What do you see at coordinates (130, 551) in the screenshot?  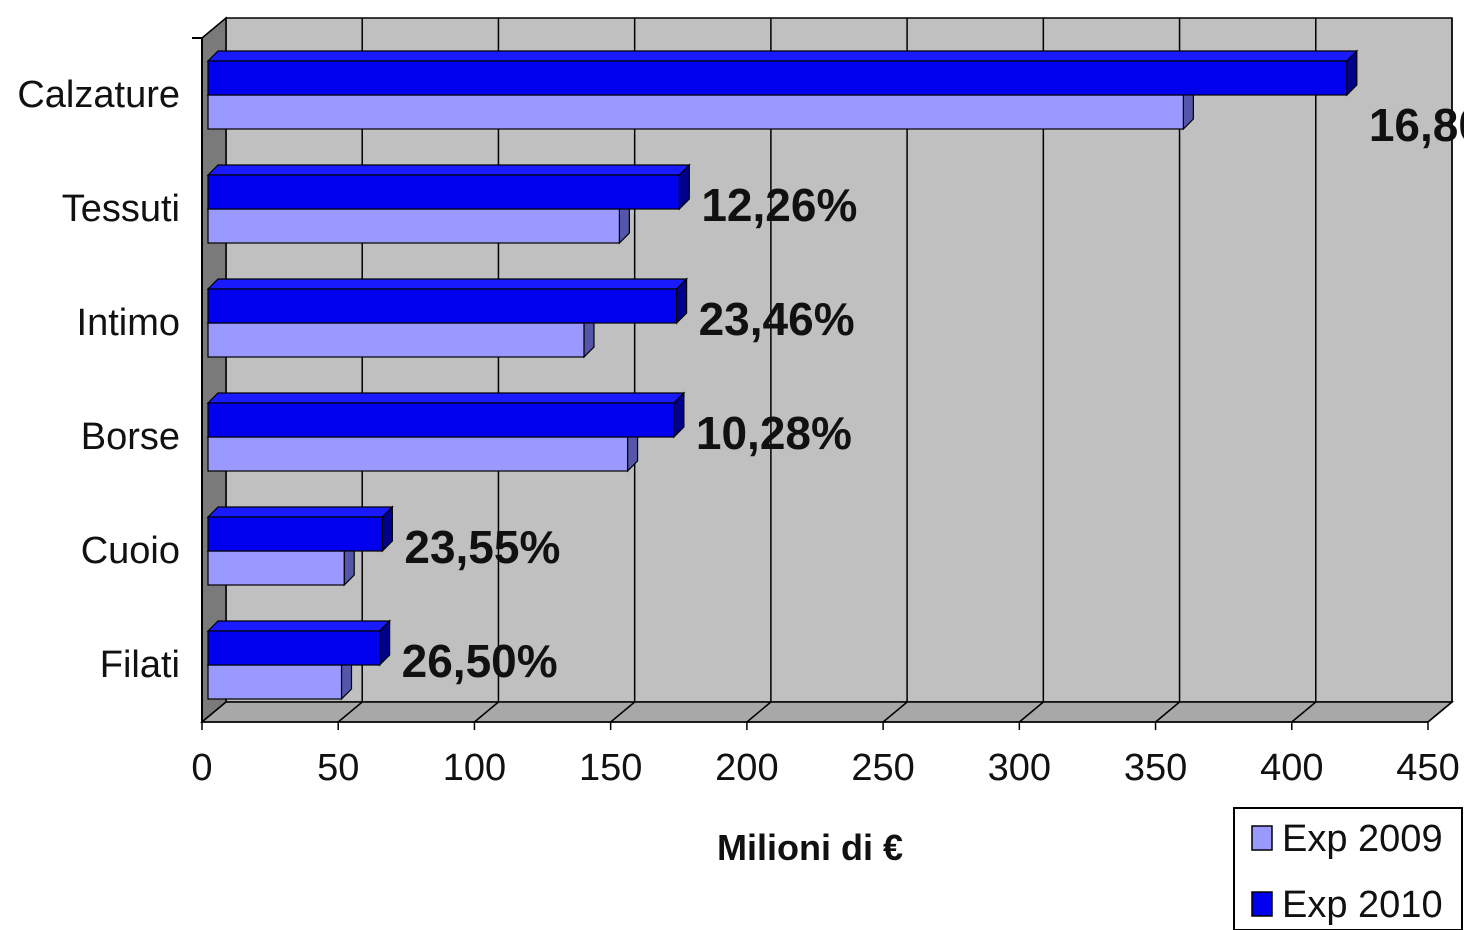 I see `category-label-cuoio: Cuoio` at bounding box center [130, 551].